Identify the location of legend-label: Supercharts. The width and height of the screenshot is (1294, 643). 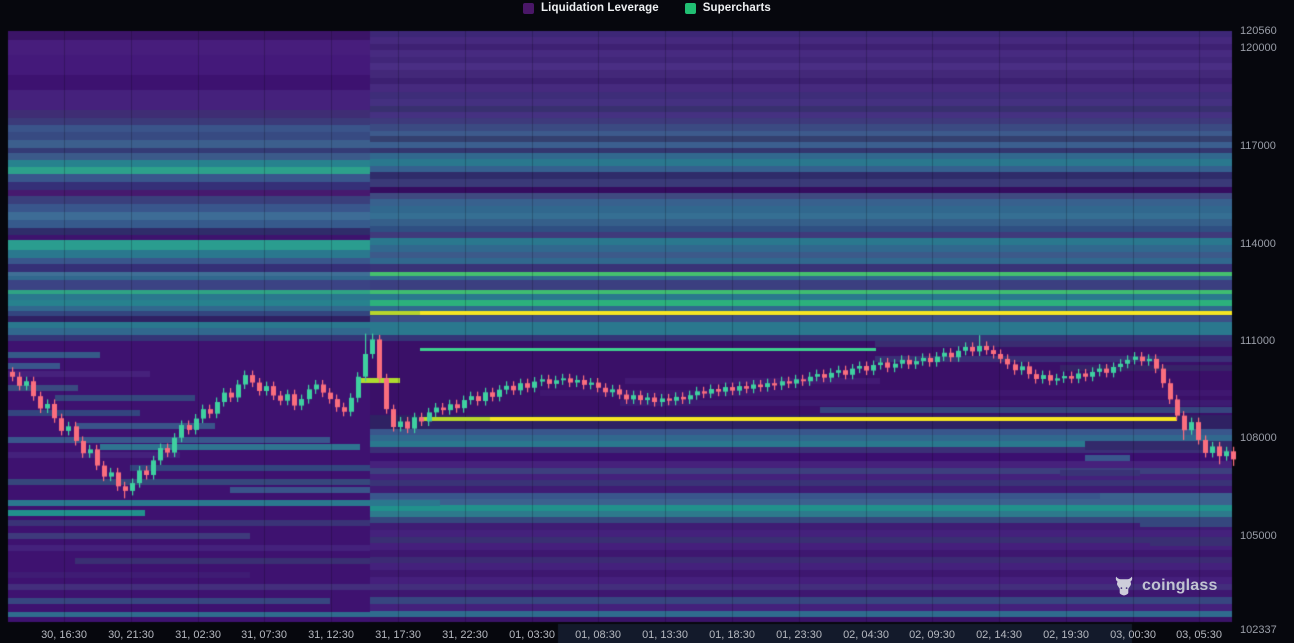
(736, 8).